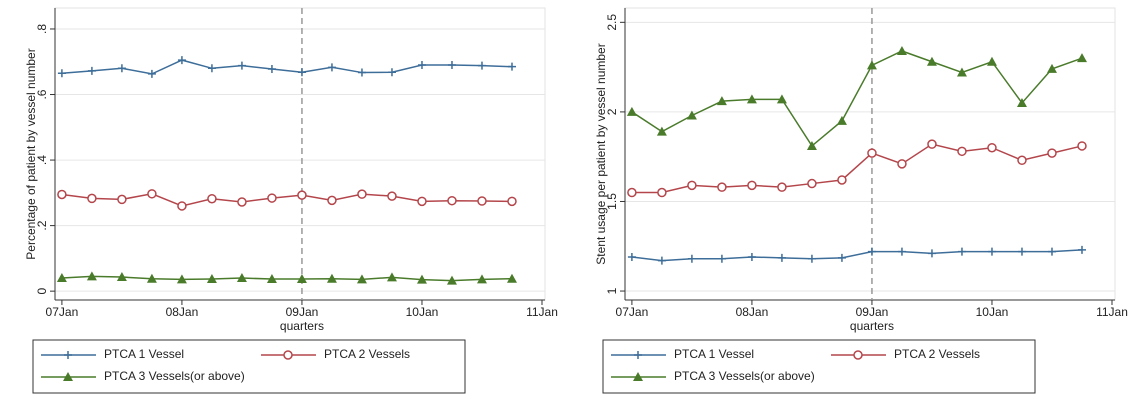 The image size is (1130, 406). I want to click on y-tick-label: 1, so click(612, 290).